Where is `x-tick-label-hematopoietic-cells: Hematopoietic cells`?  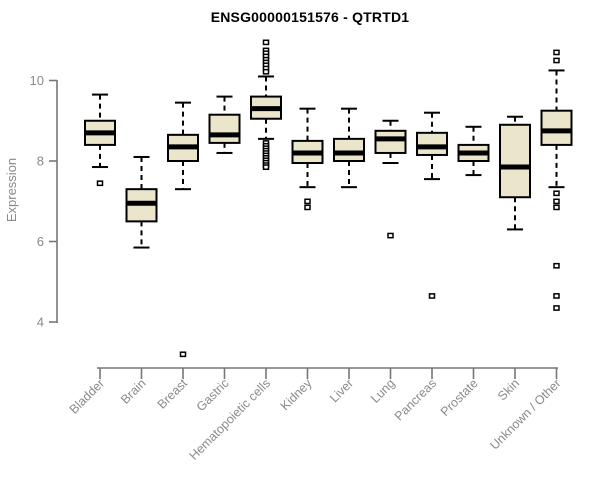 x-tick-label-hematopoietic-cells: Hematopoietic cells is located at coordinates (230, 419).